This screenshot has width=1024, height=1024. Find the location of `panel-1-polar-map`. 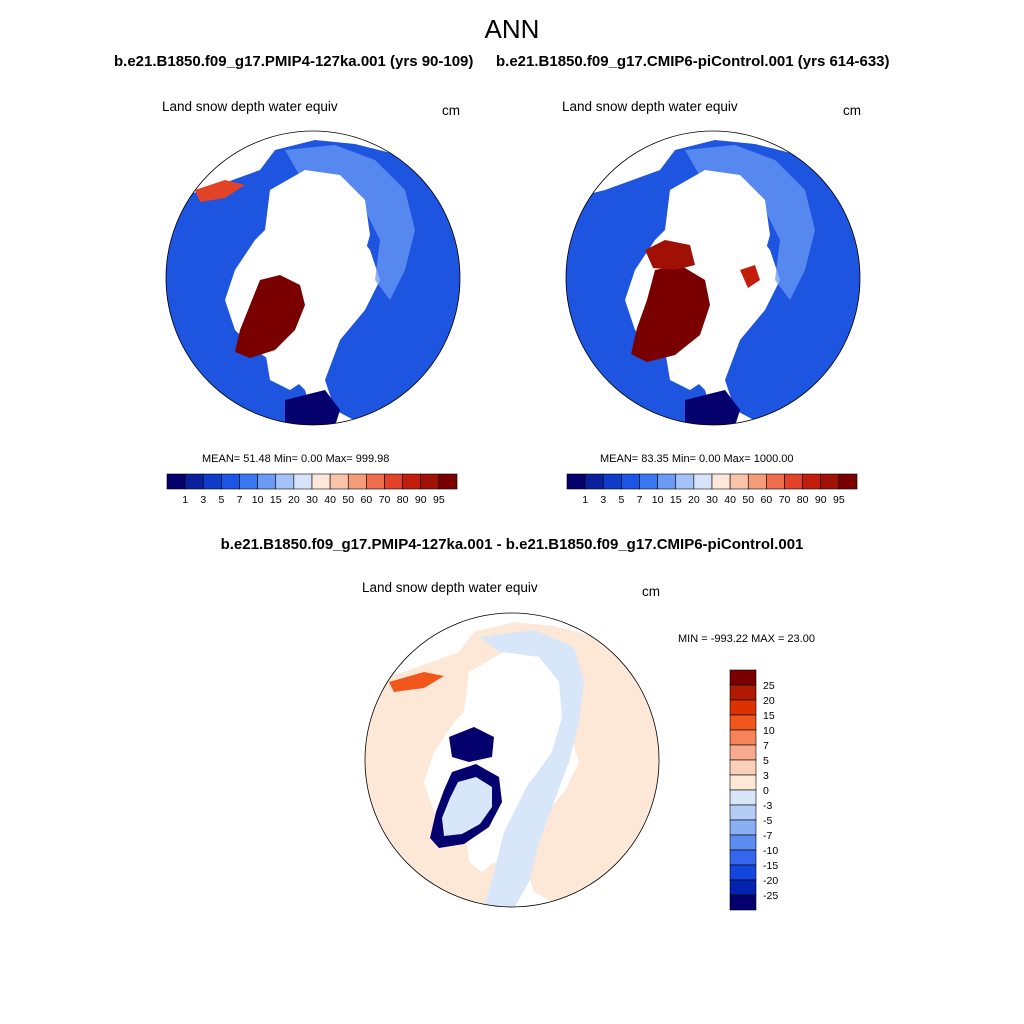

panel-1-polar-map is located at coordinates (313, 278).